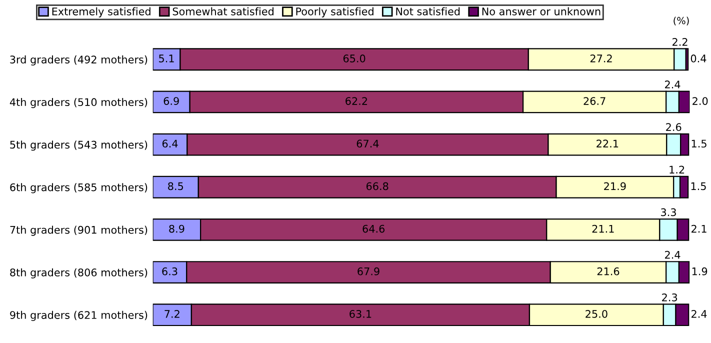  I want to click on y-tick-label: 7th graders (901 mothers), so click(79, 231).